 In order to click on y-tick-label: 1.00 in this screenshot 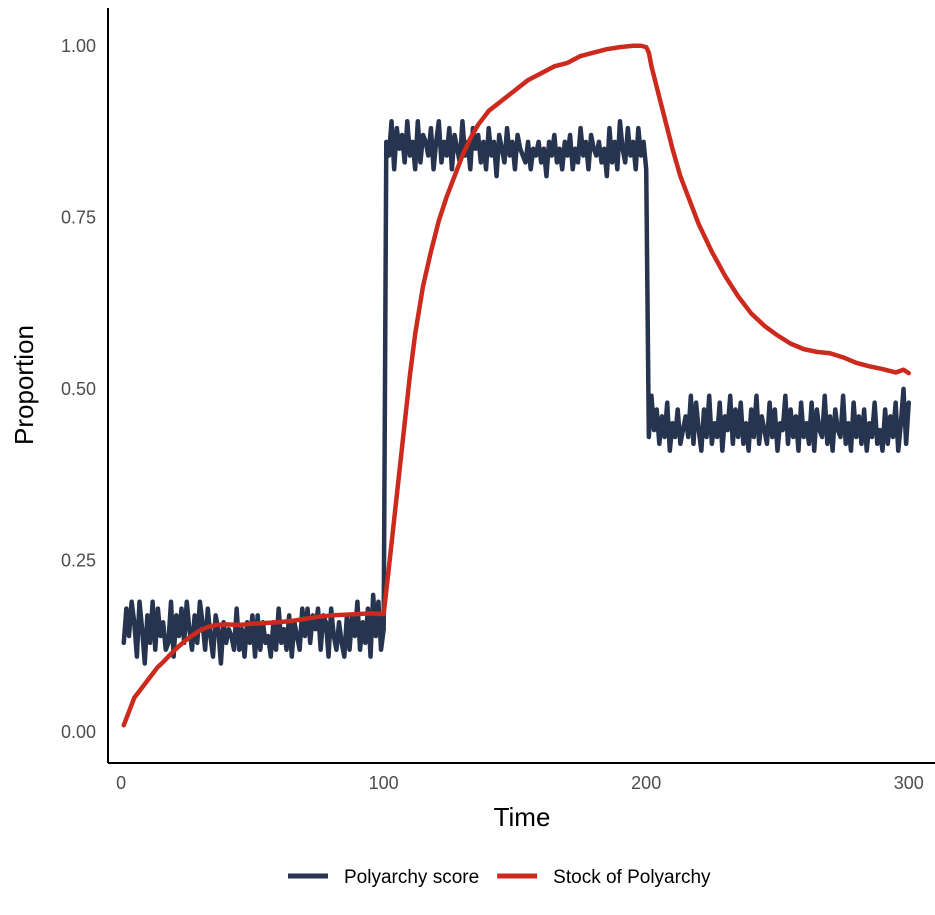, I will do `click(78, 46)`.